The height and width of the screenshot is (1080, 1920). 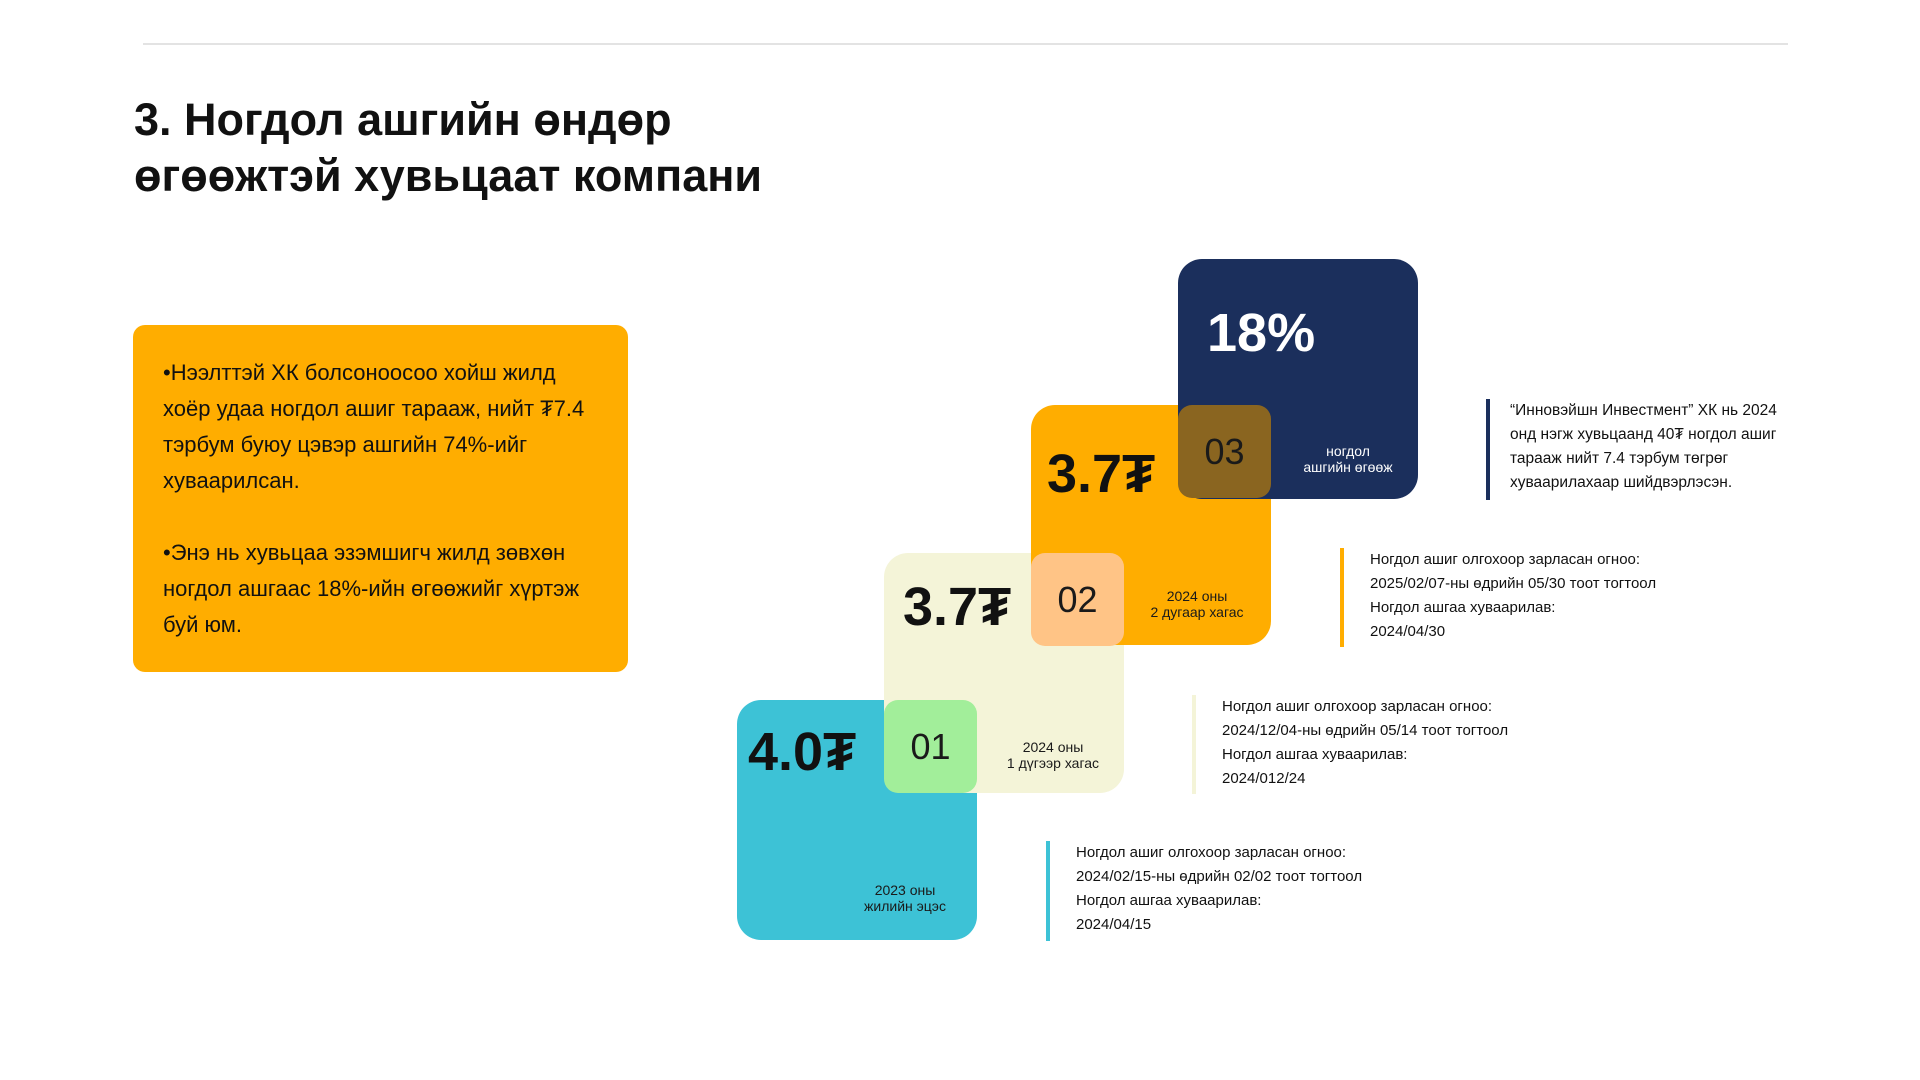 What do you see at coordinates (1264, 778) in the screenshot?
I see `note-line: 2024/012/24` at bounding box center [1264, 778].